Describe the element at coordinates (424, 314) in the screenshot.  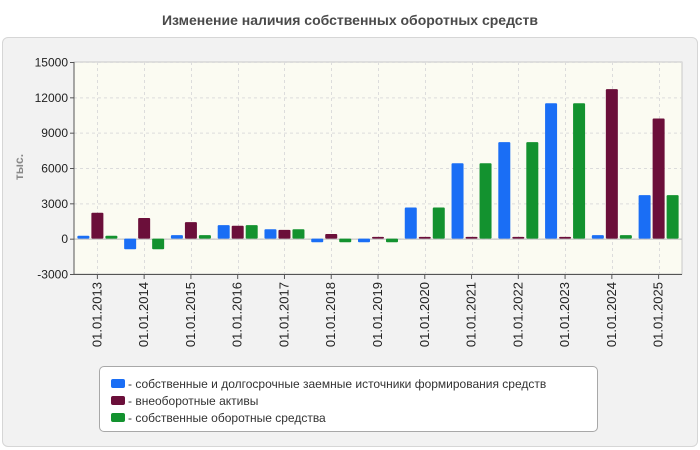
I see `x-tick-label: 01.01.2020` at that location.